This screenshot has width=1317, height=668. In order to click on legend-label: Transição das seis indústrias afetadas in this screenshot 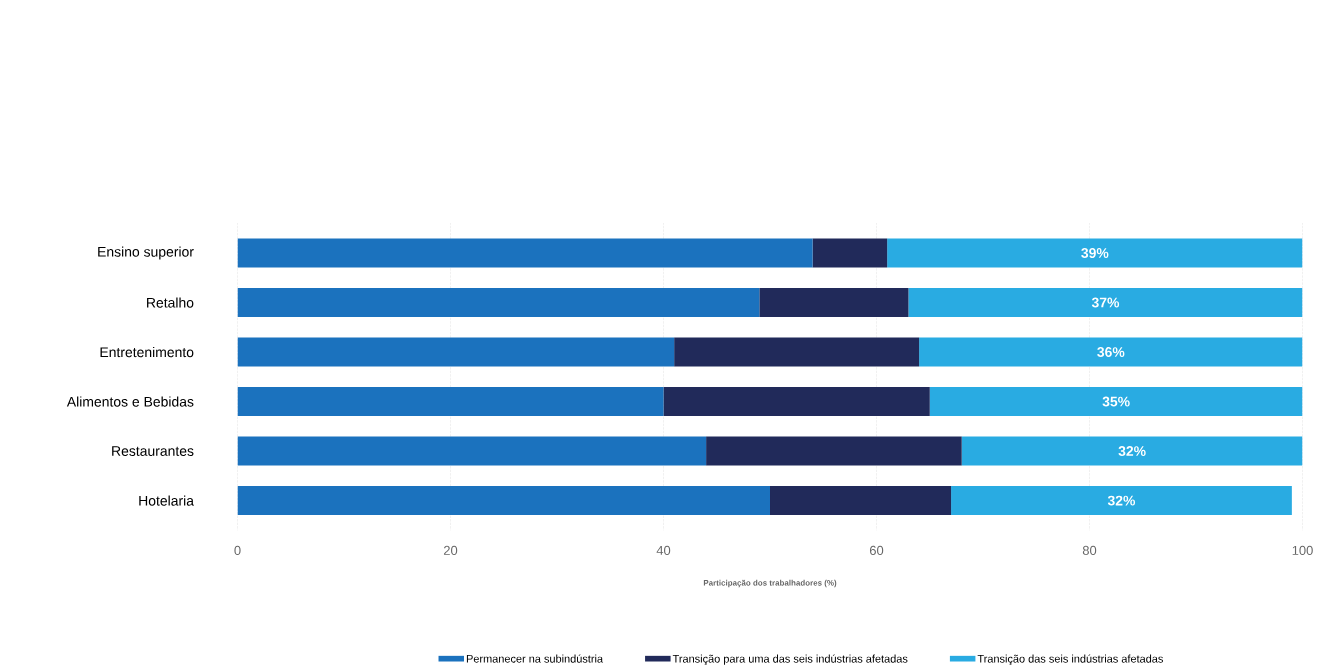, I will do `click(1070, 659)`.